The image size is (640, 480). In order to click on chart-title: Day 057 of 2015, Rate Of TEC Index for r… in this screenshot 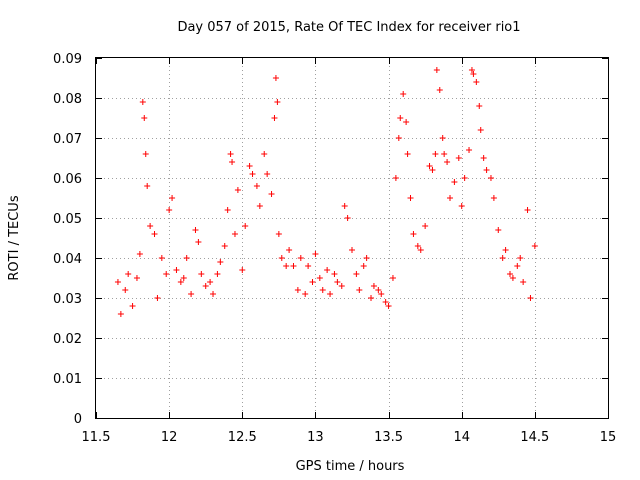, I will do `click(348, 27)`.